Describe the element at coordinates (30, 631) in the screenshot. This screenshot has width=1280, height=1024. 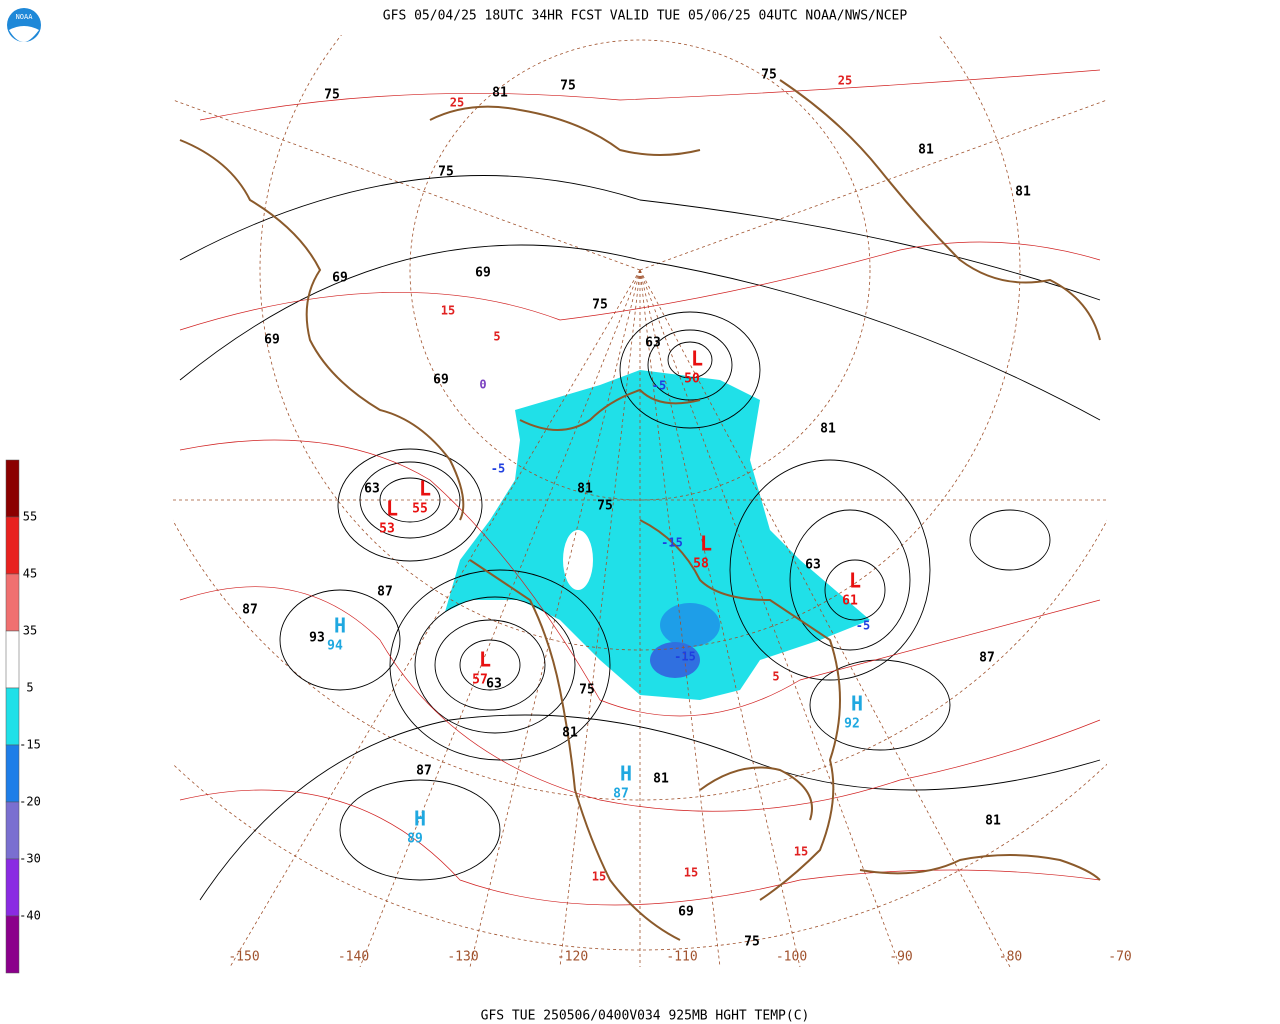
I see `legend-label: 35` at that location.